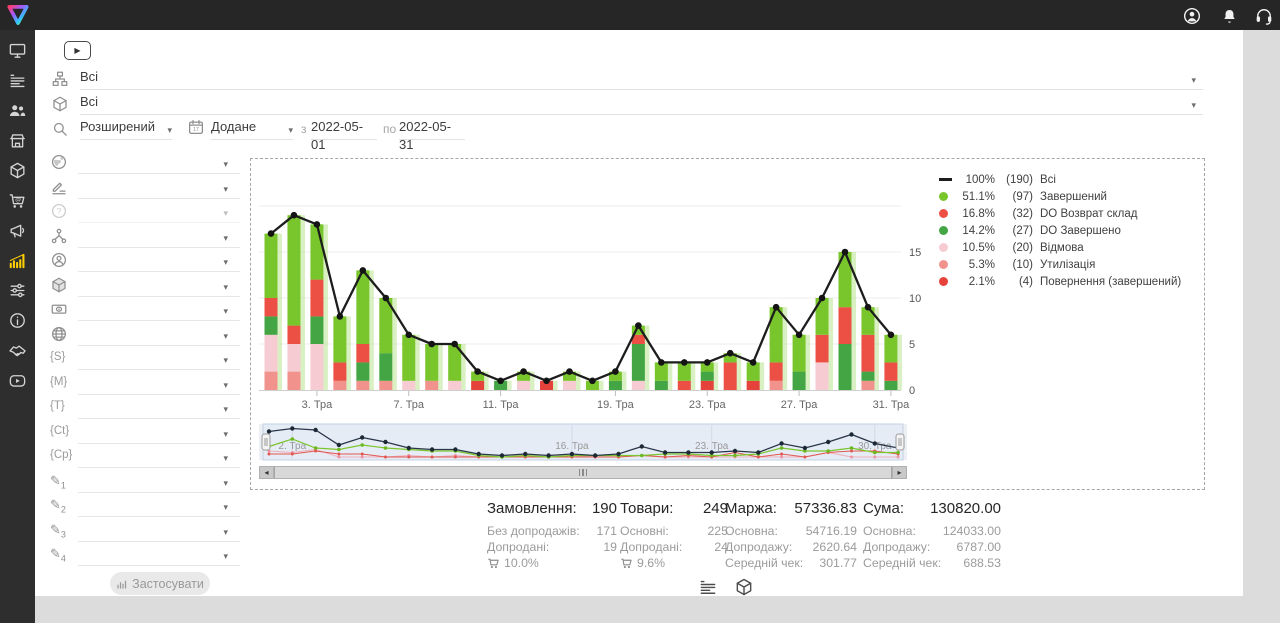  I want to click on legend-percent: 51.1%, so click(978, 196).